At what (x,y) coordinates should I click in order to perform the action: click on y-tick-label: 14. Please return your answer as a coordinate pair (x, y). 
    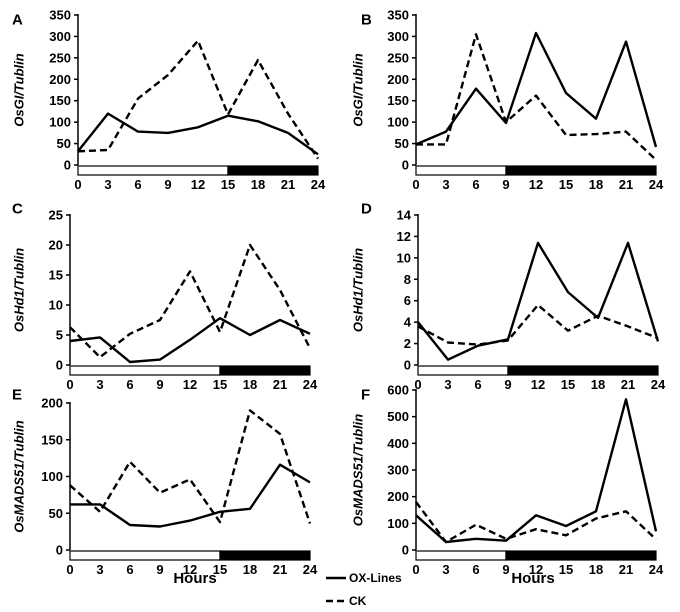
    Looking at the image, I should click on (404, 215).